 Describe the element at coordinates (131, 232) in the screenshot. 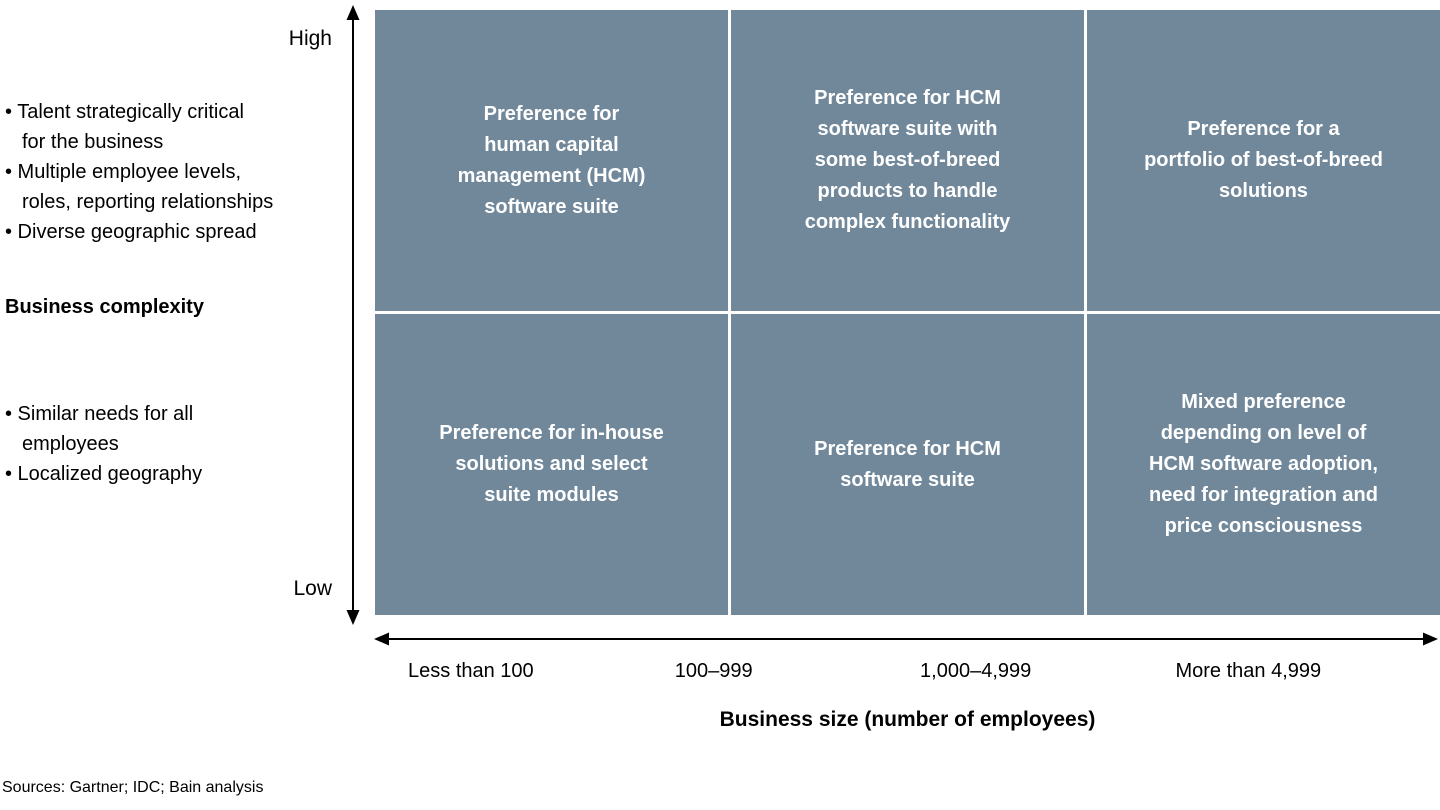

I see `bullet-item: • Diverse geographic spread` at that location.